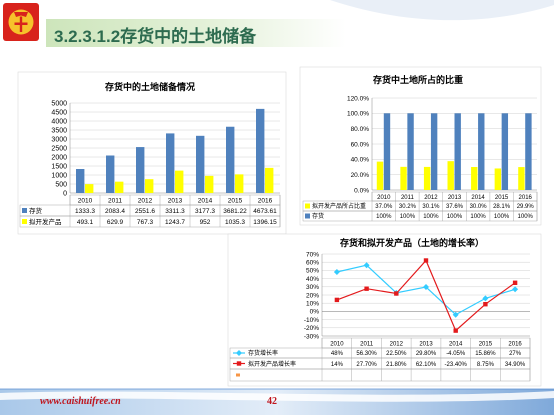 The height and width of the screenshot is (415, 554). Describe the element at coordinates (486, 365) in the screenshot. I see `chart3-table-value: 8.75%` at that location.